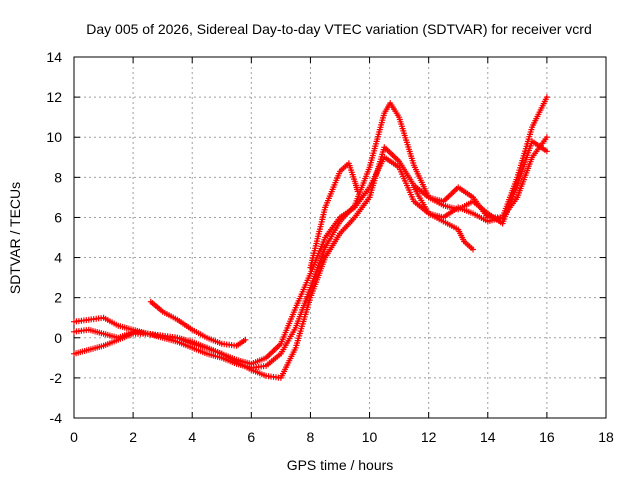 The image size is (640, 480). Describe the element at coordinates (56, 378) in the screenshot. I see `y-tick-label: -2` at that location.